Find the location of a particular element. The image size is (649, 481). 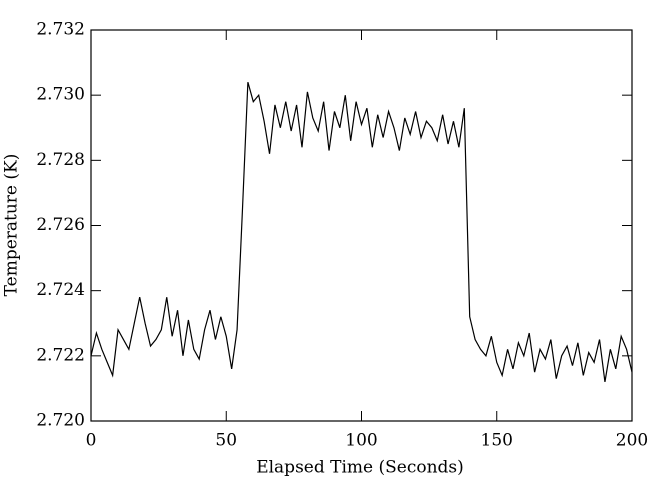

x-tick-label: 100 is located at coordinates (361, 441).